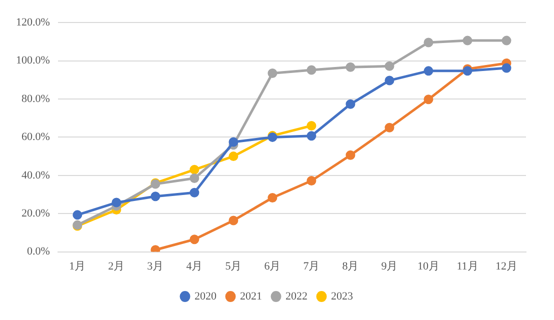  I want to click on y-tick-label: 0.0%, so click(38, 252).